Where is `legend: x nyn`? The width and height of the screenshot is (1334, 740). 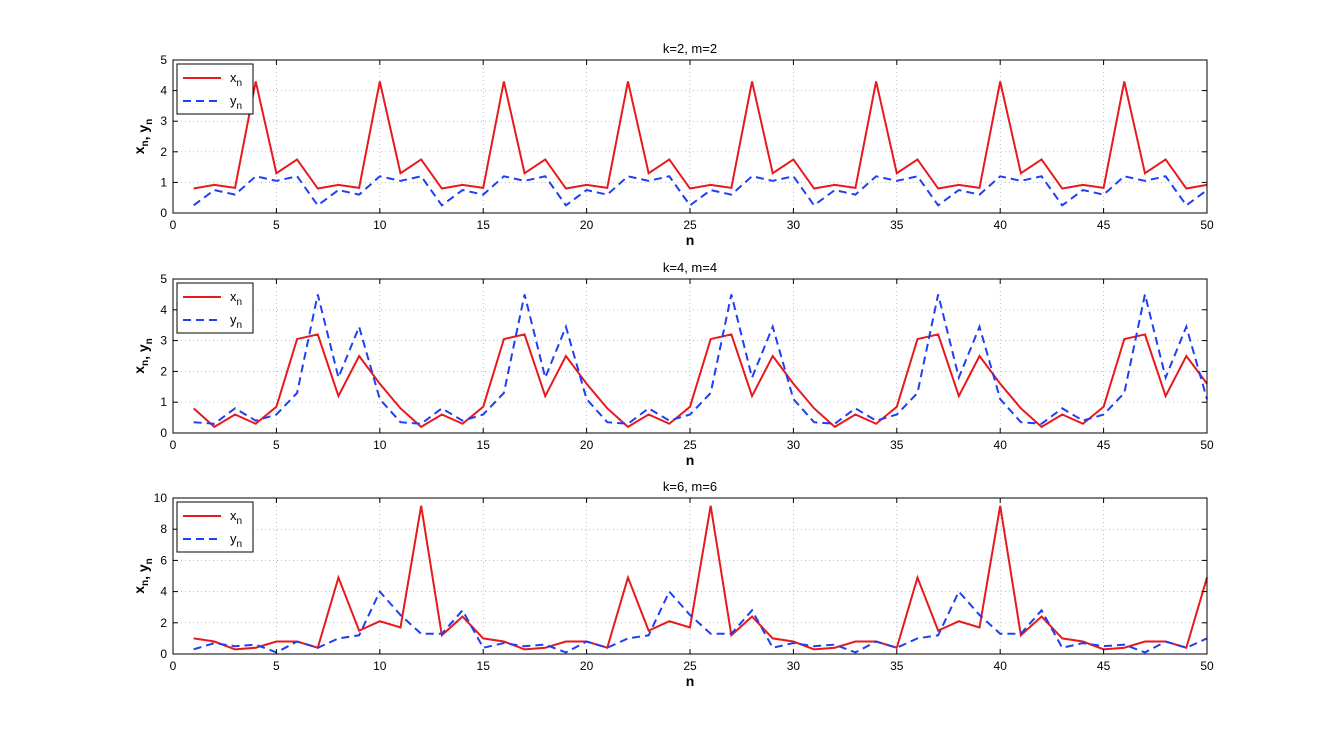
legend: x nyn is located at coordinates (215, 308).